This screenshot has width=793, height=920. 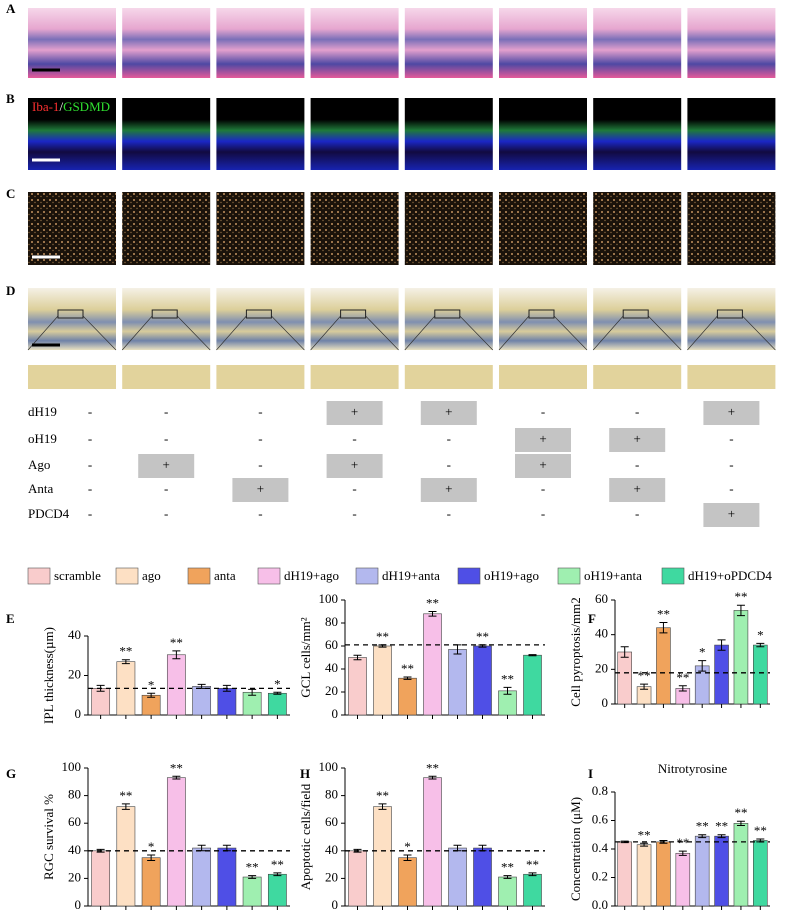 I want to click on stain-label-part: GSDMD, so click(x=86, y=106).